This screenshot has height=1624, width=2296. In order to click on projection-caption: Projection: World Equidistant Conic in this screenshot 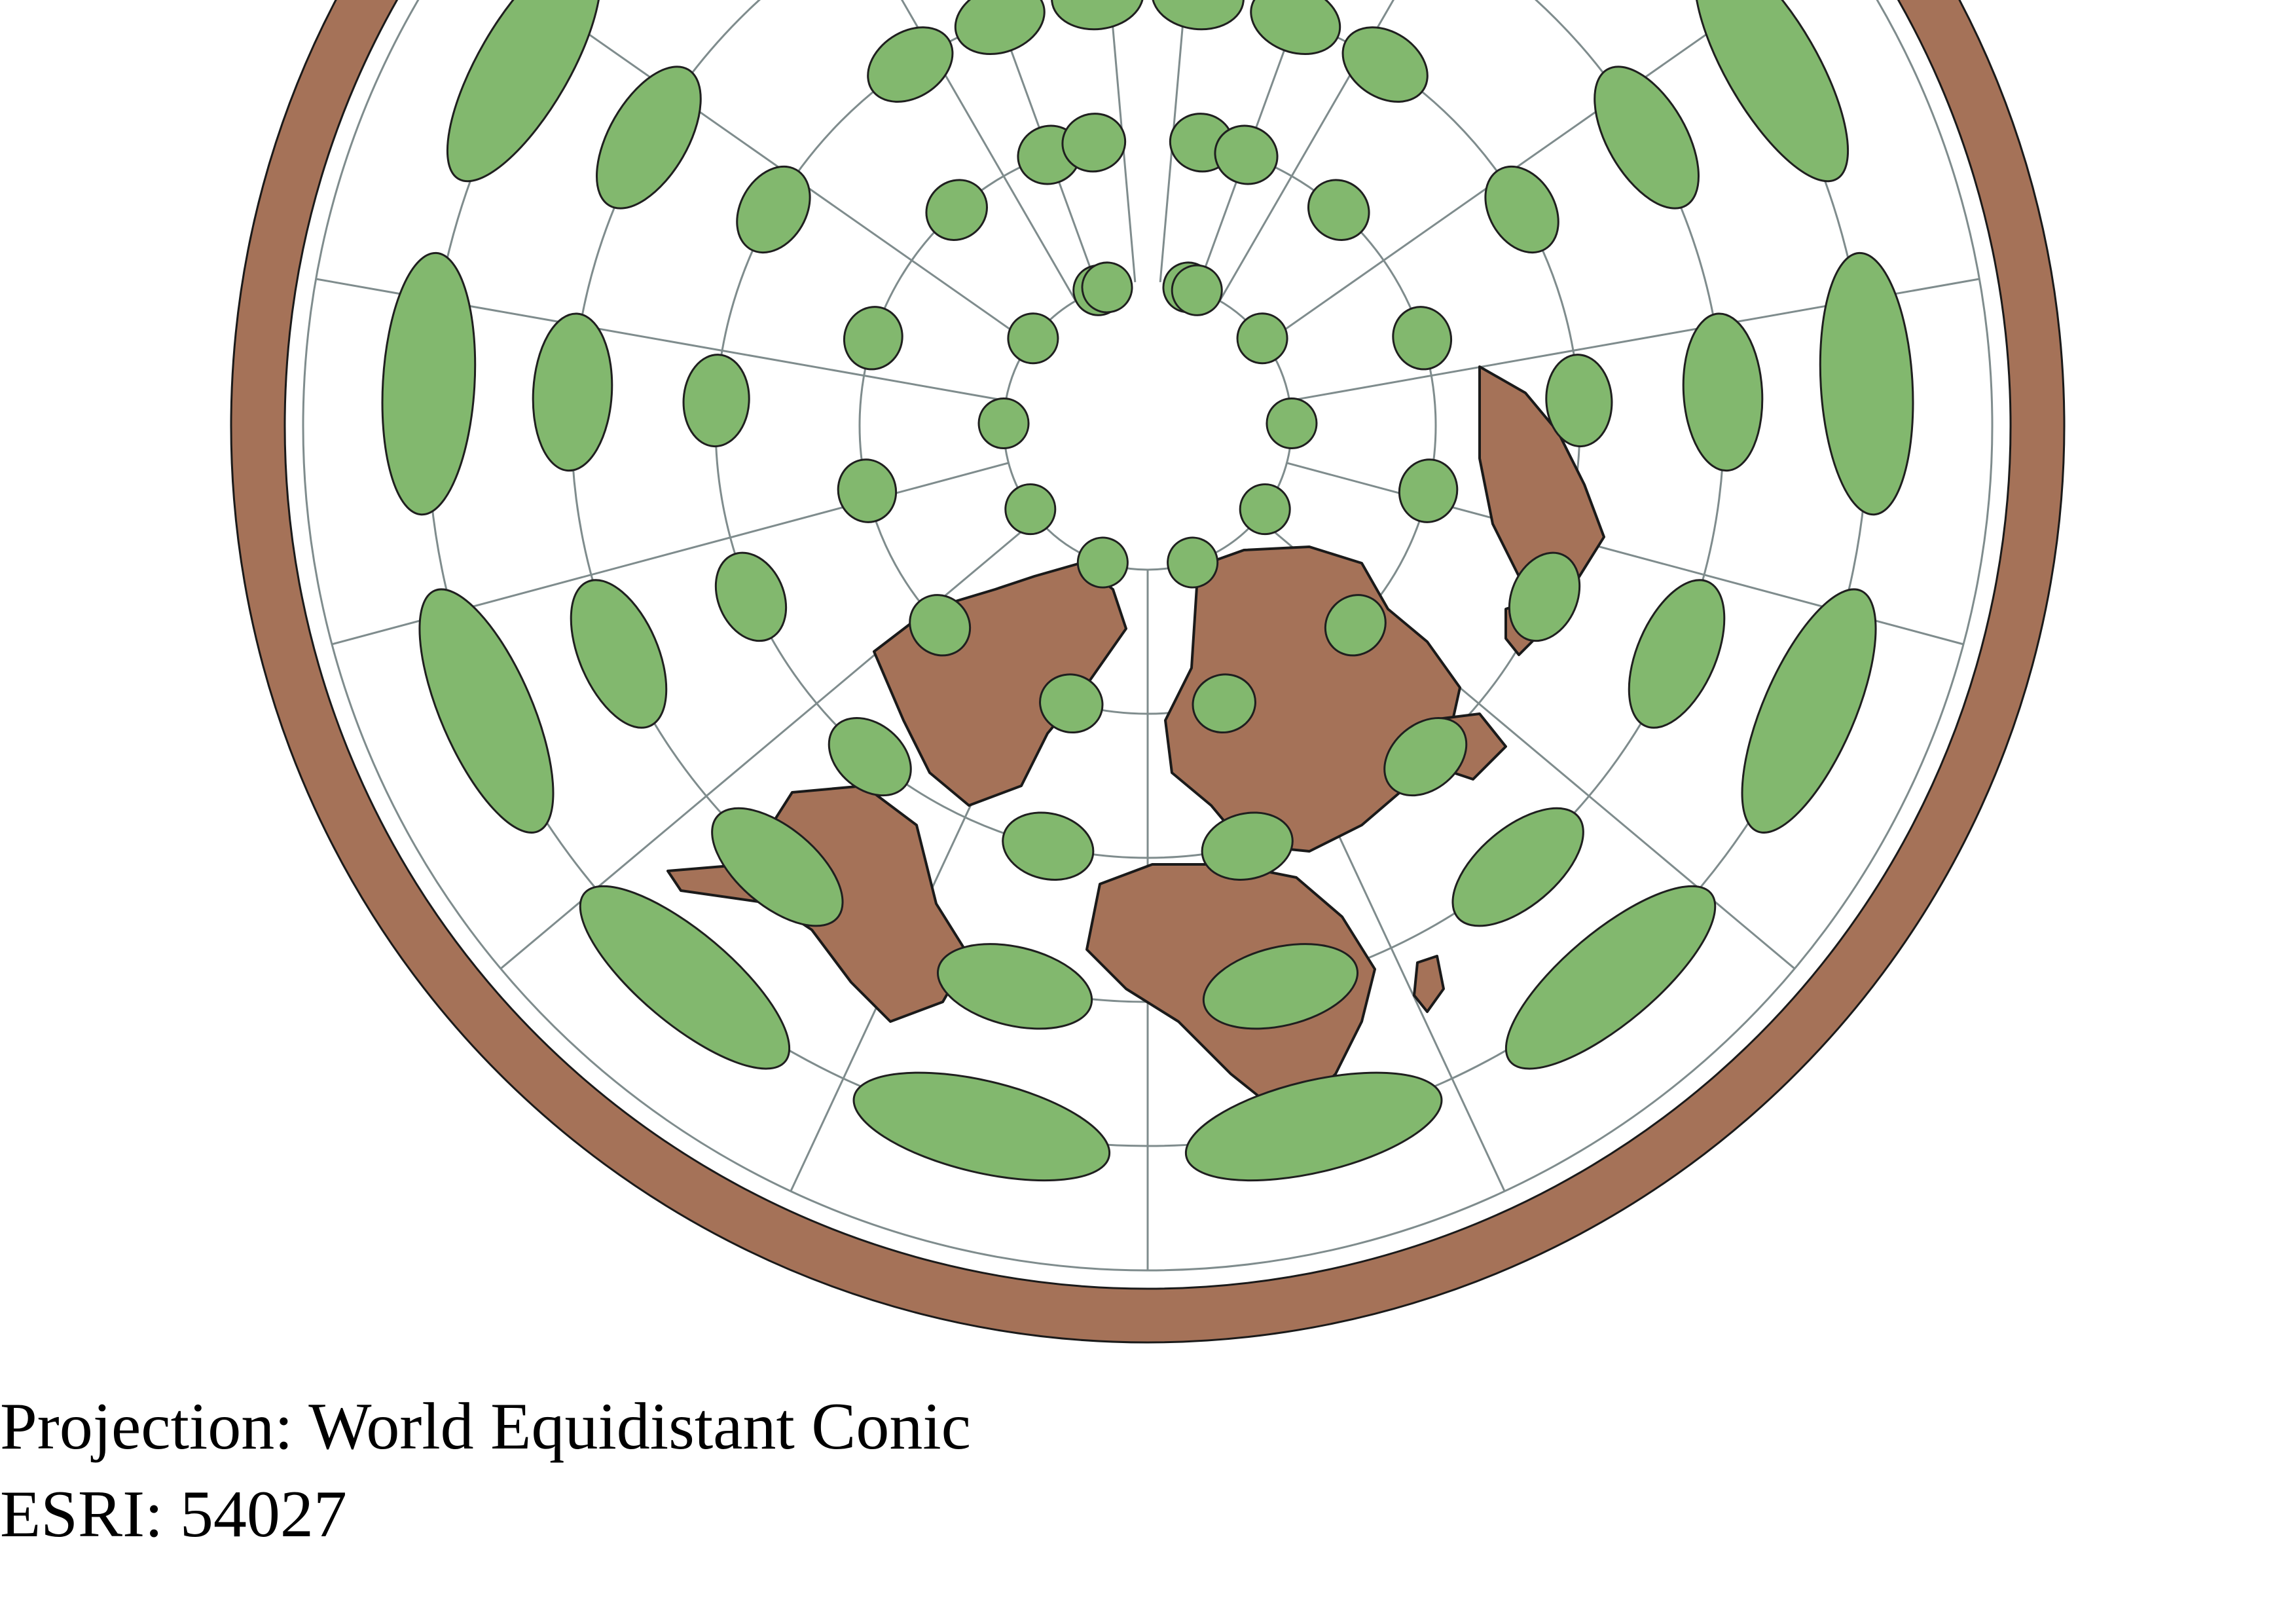, I will do `click(485, 1427)`.